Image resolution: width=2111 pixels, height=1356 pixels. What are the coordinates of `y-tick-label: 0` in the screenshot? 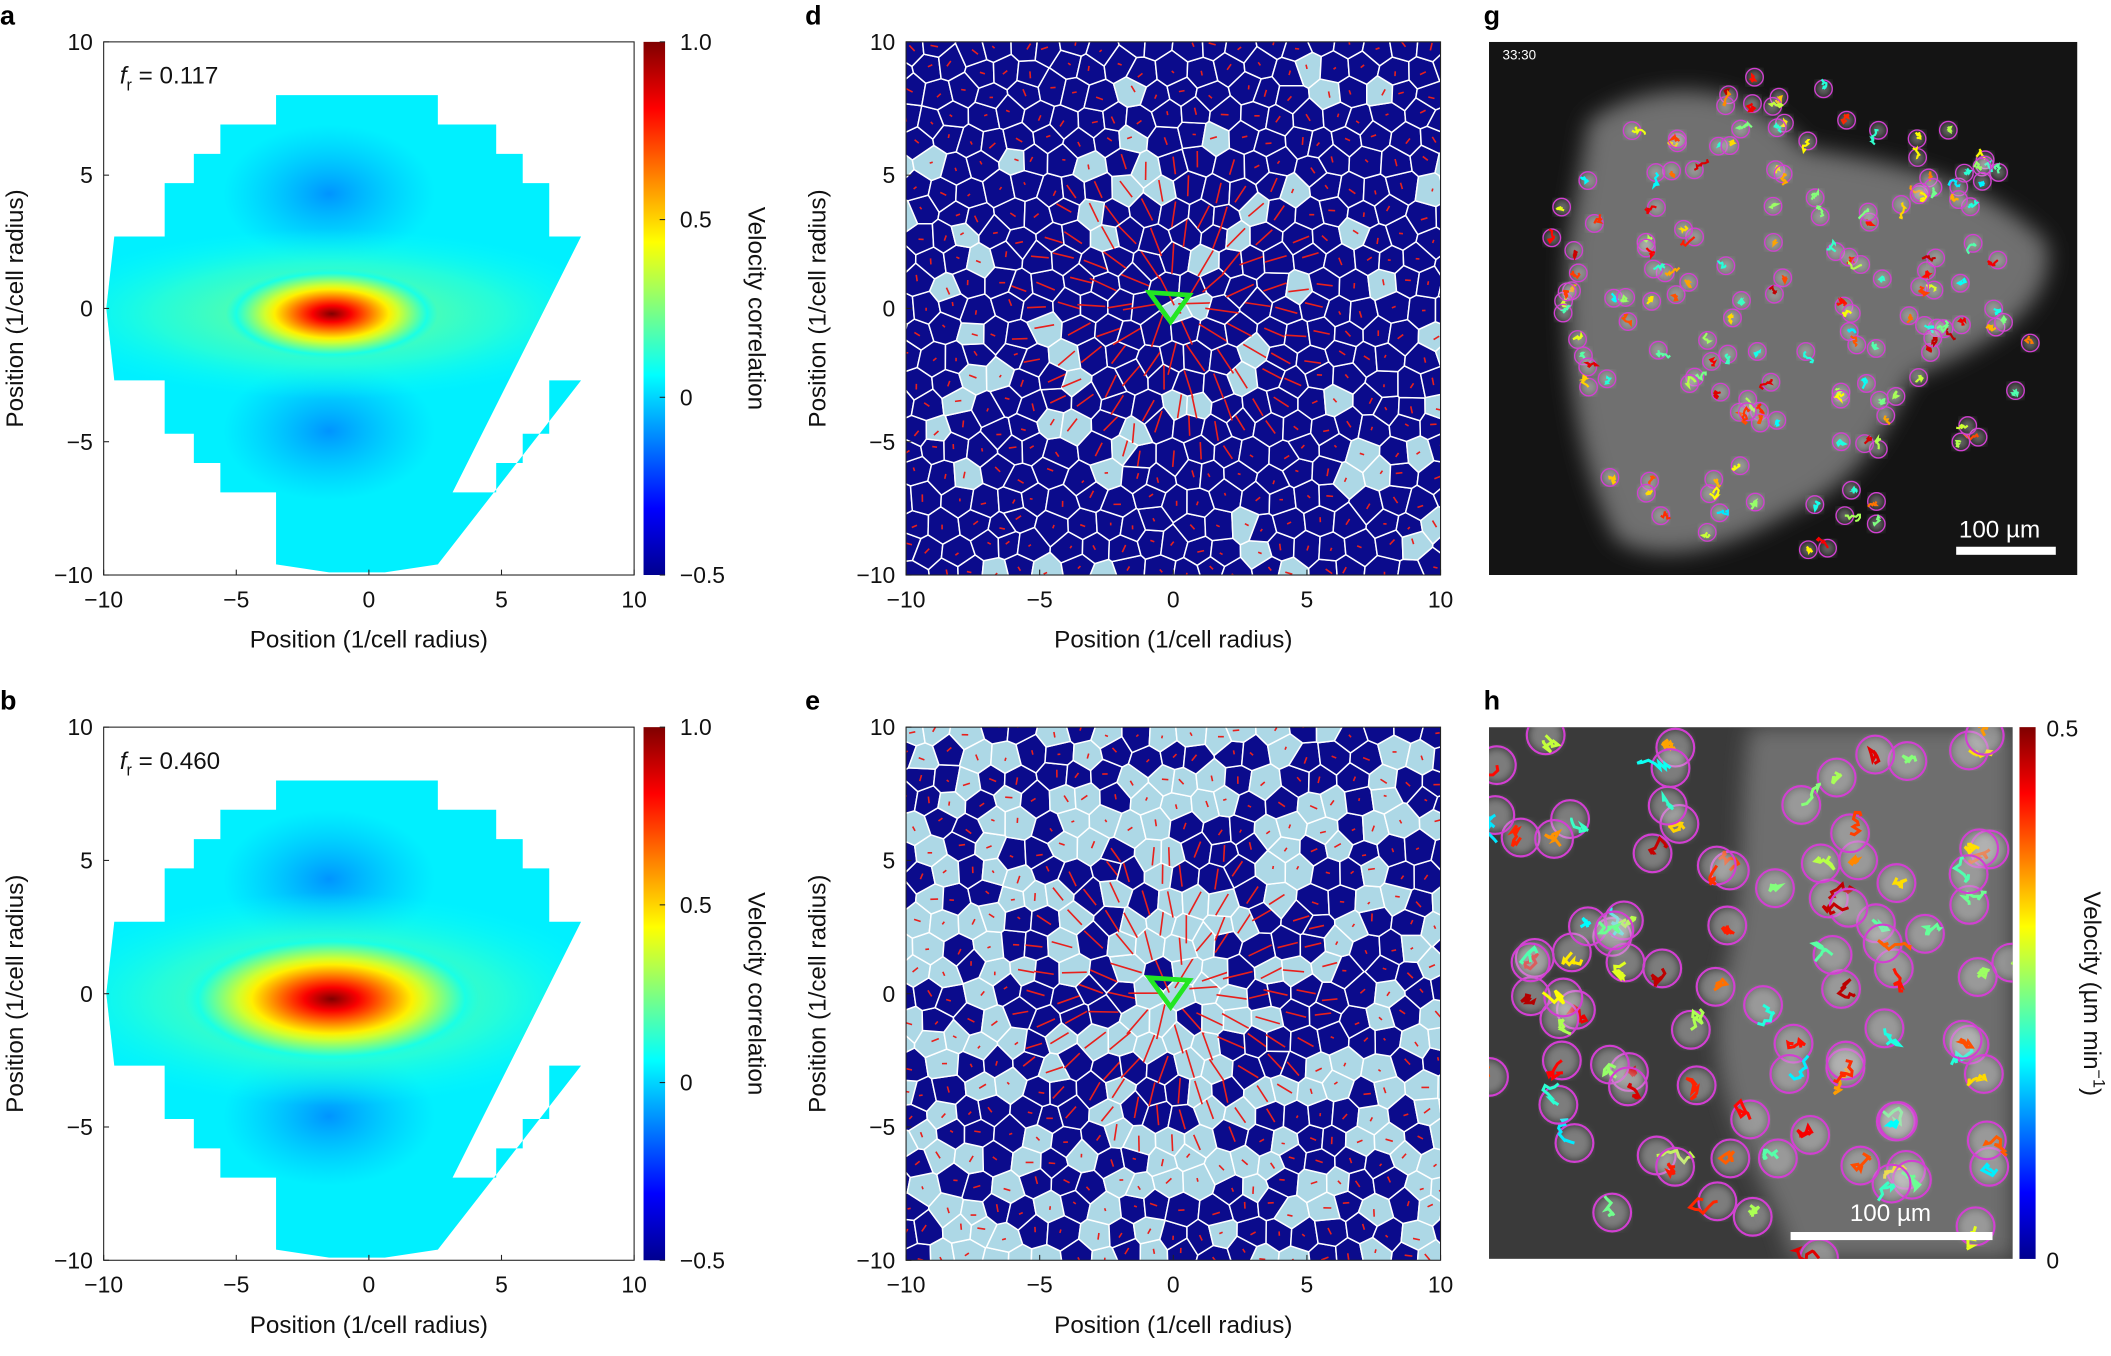 It's located at (889, 994).